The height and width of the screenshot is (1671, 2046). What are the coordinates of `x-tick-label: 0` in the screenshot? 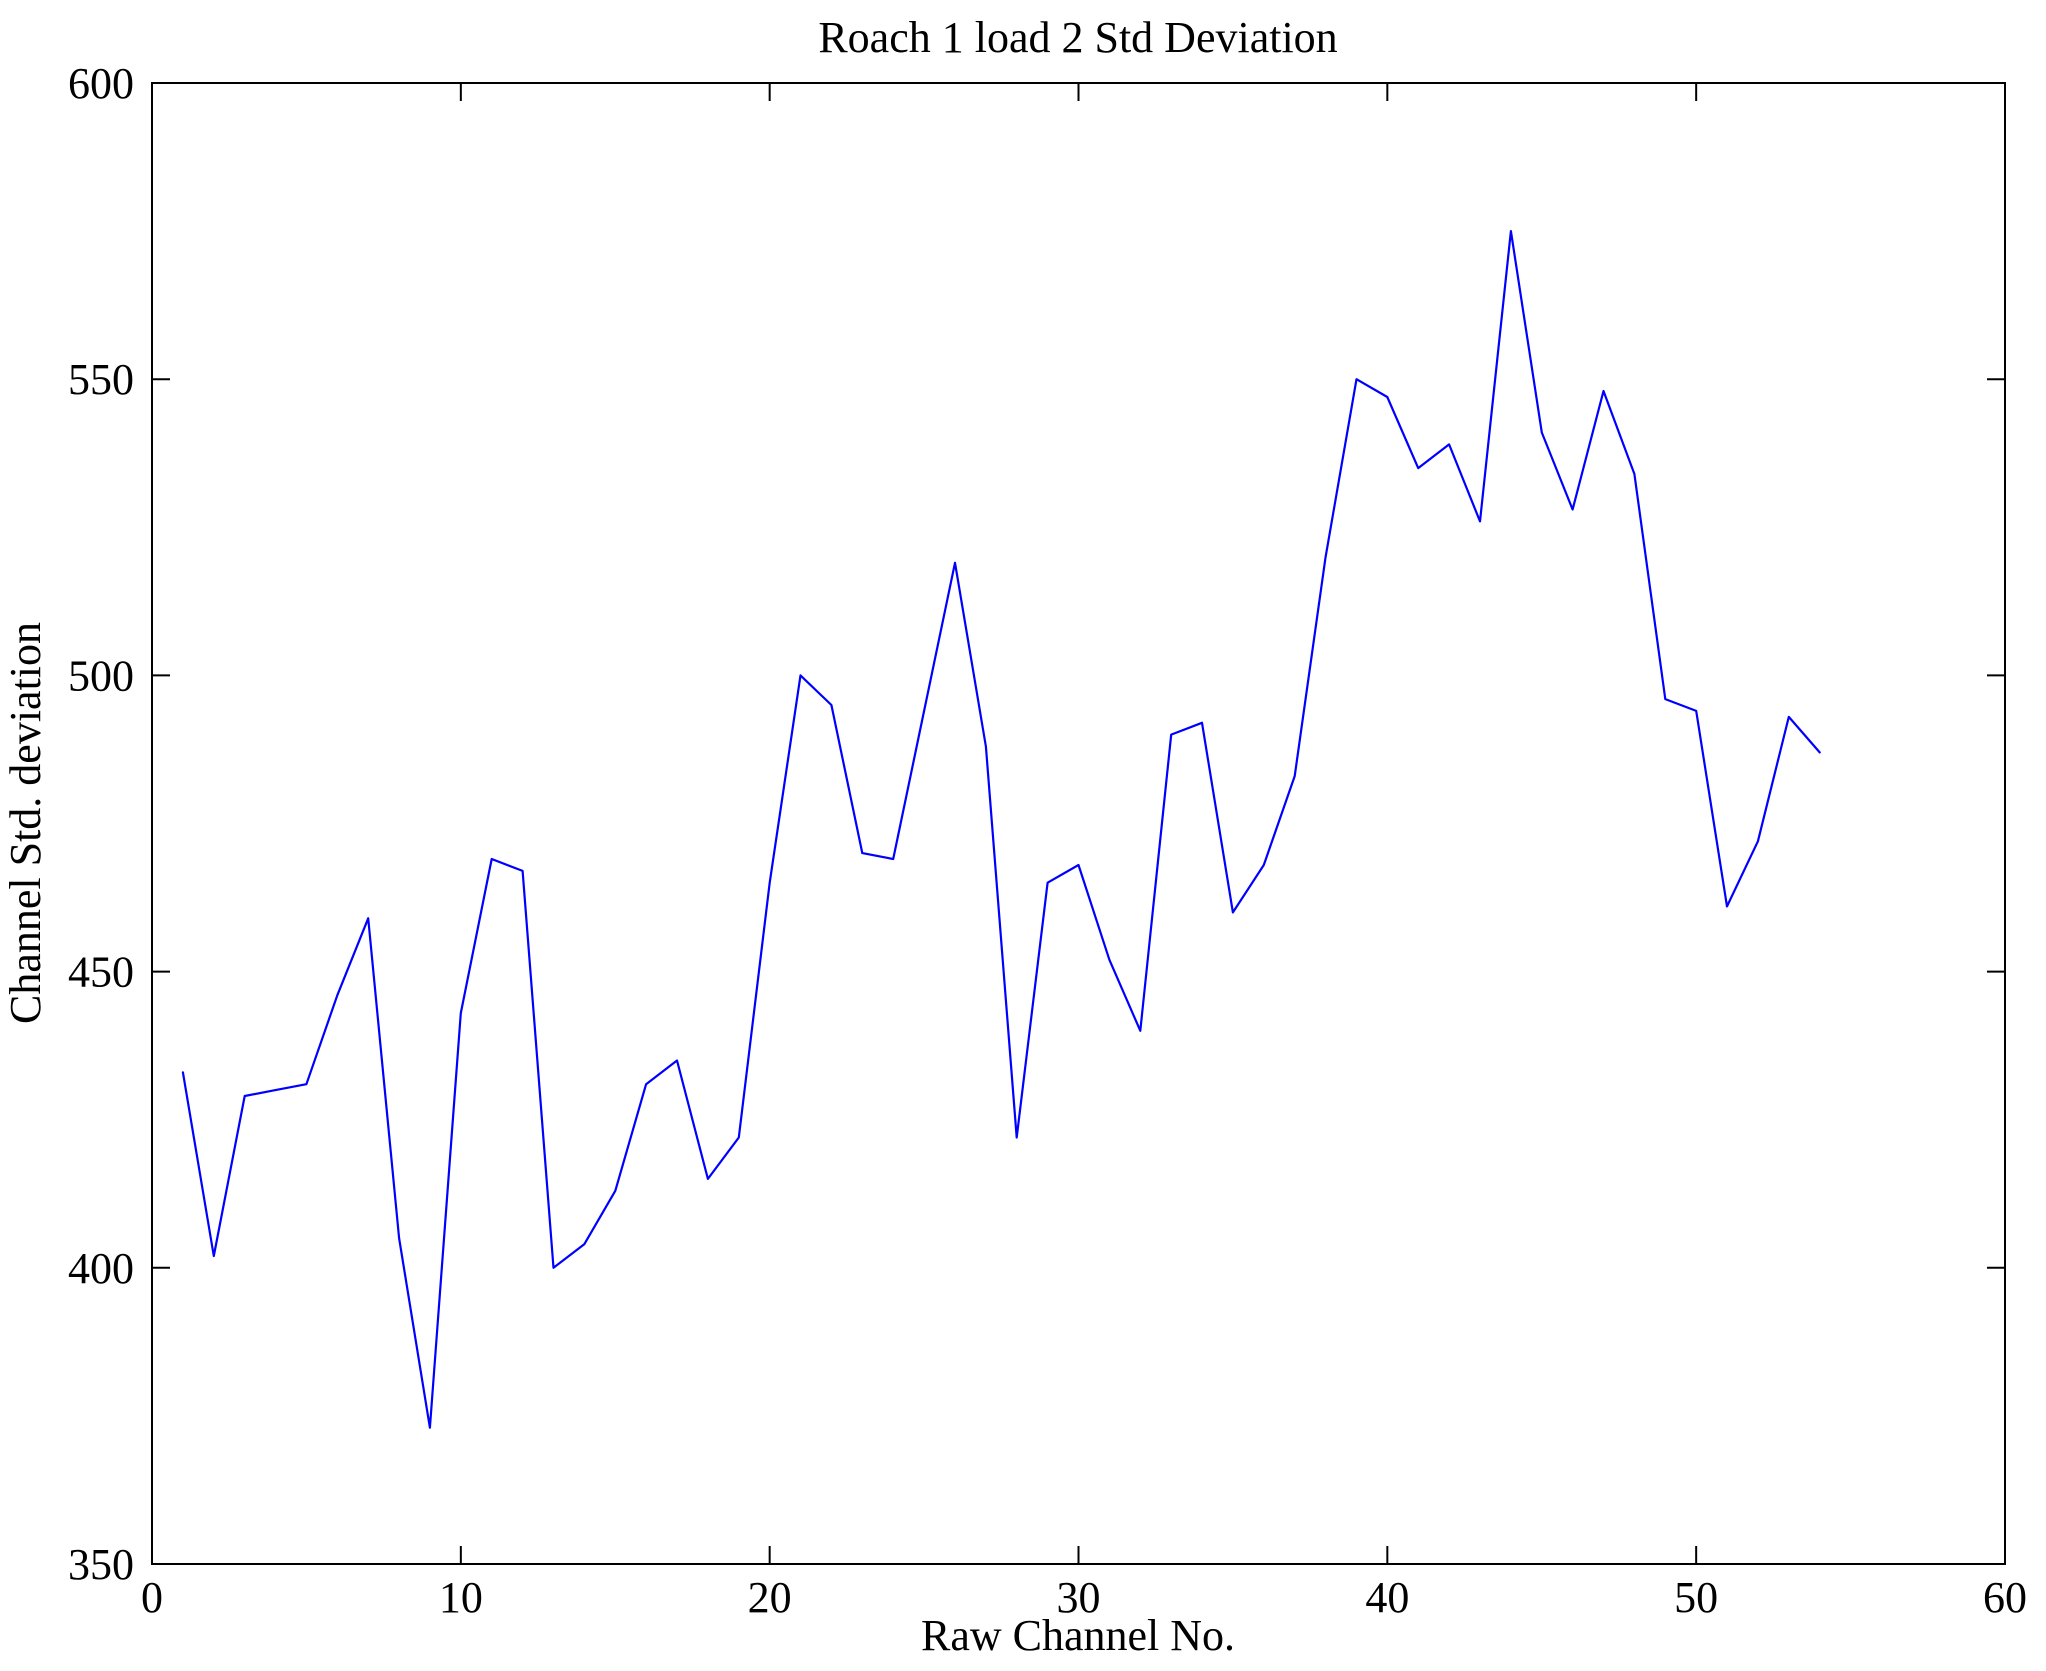 It's located at (152, 1597).